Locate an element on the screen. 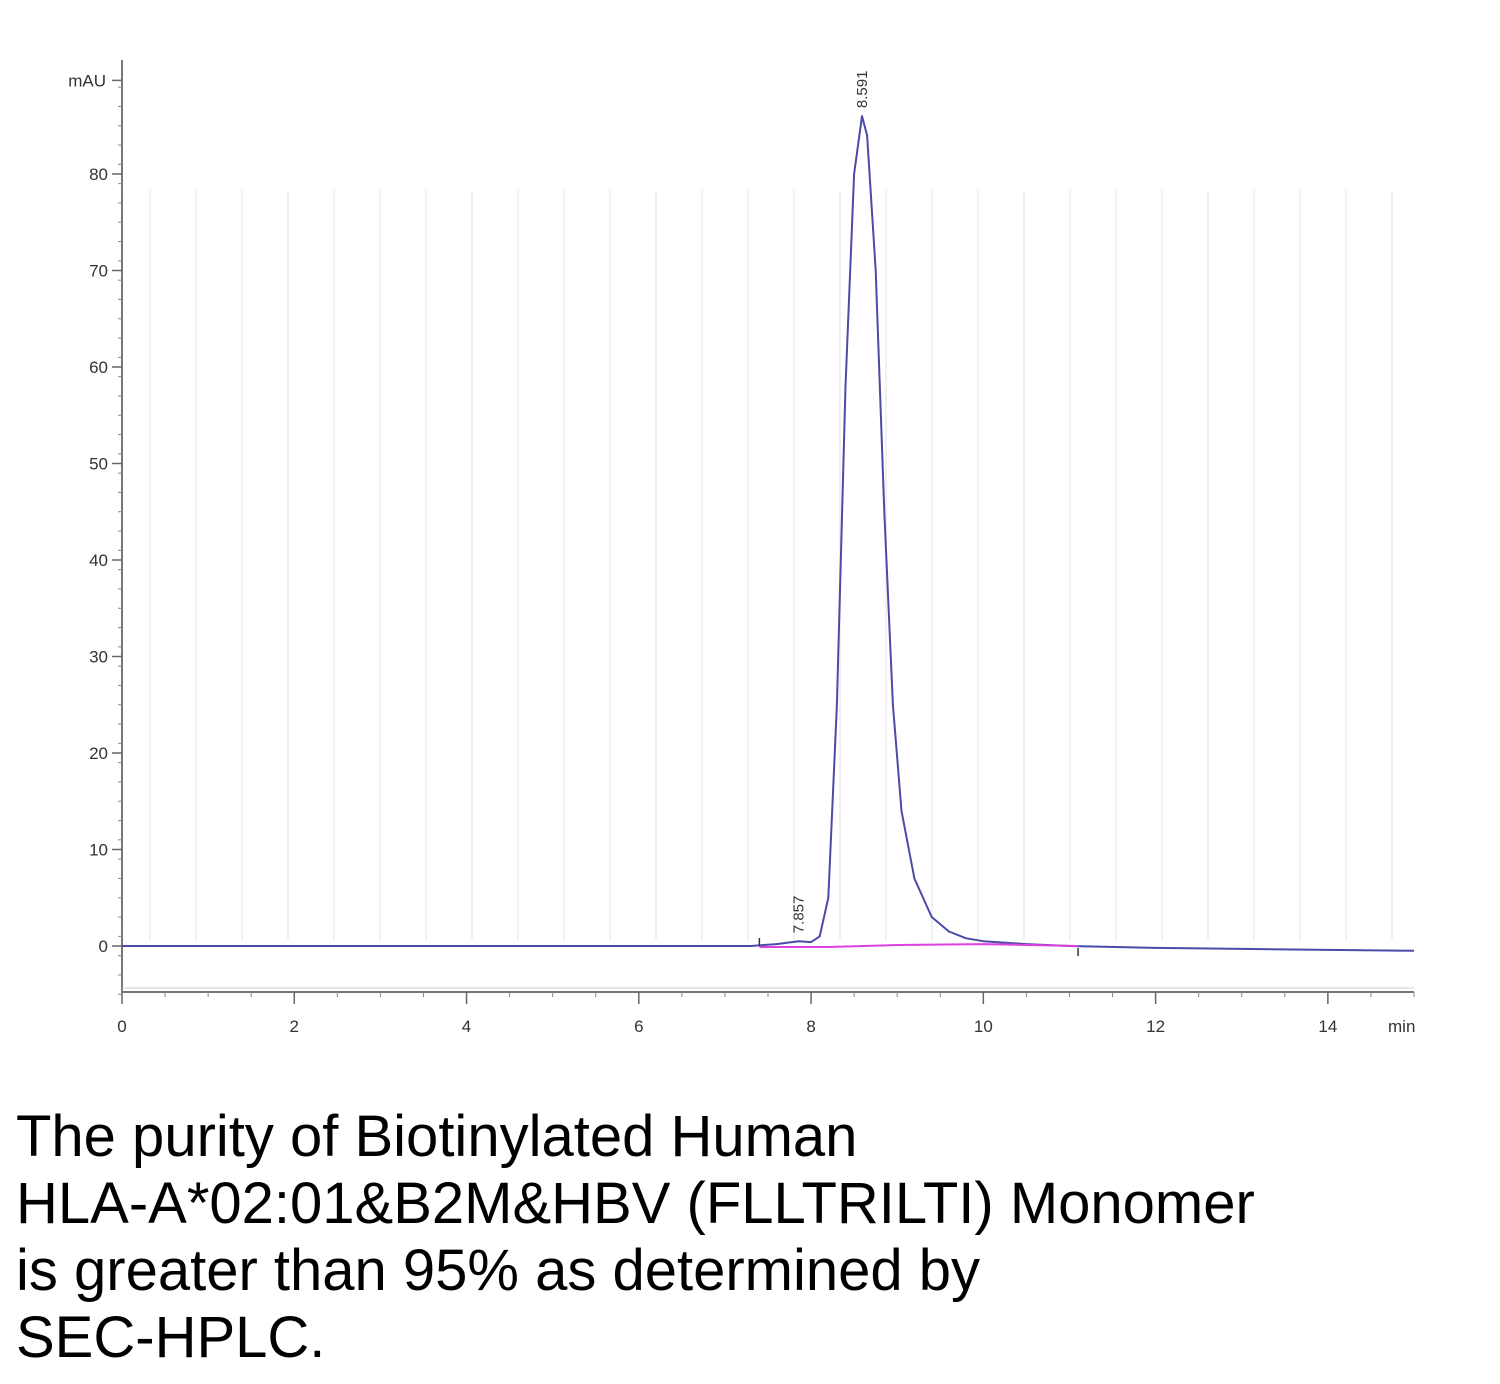 Image resolution: width=1500 pixels, height=1384 pixels. y-tick-label: 10 is located at coordinates (98, 850).